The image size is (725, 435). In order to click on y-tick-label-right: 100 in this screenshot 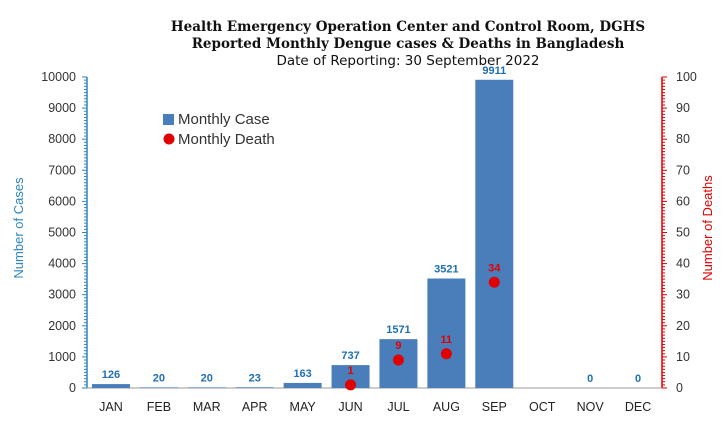, I will do `click(686, 77)`.